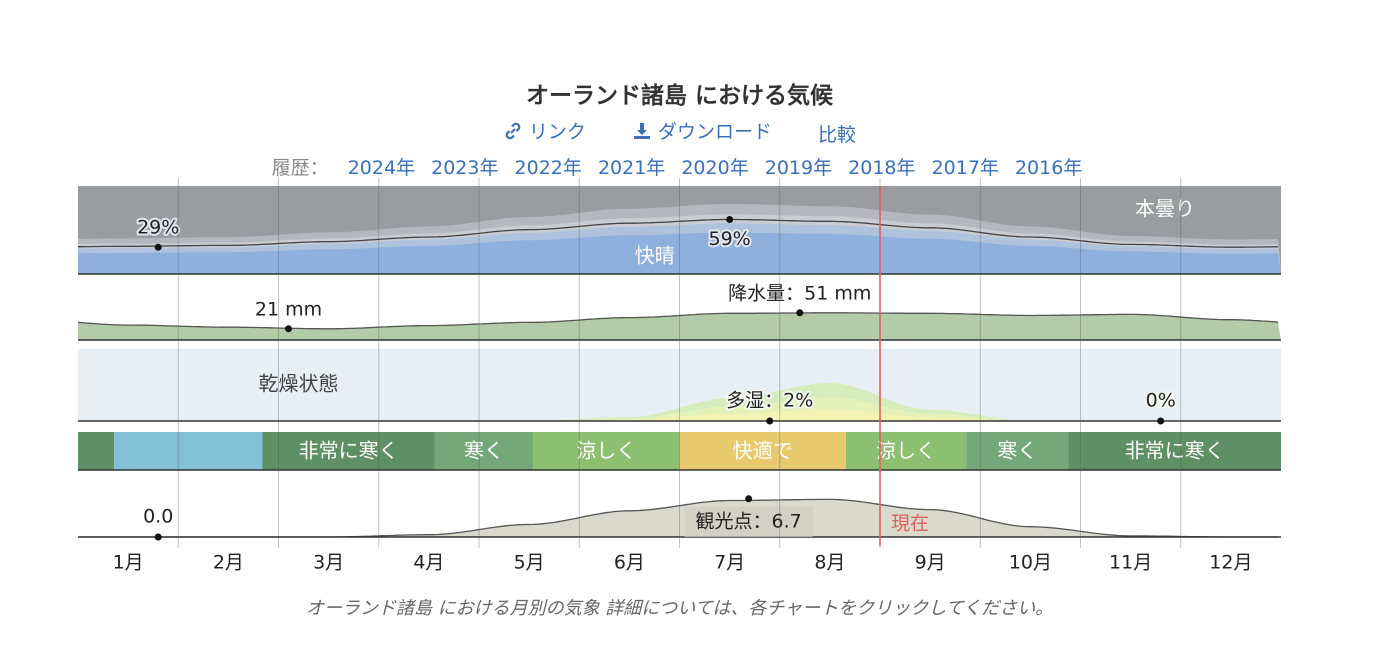 Image resolution: width=1399 pixels, height=669 pixels. What do you see at coordinates (557, 132) in the screenshot?
I see `link-label: リンク` at bounding box center [557, 132].